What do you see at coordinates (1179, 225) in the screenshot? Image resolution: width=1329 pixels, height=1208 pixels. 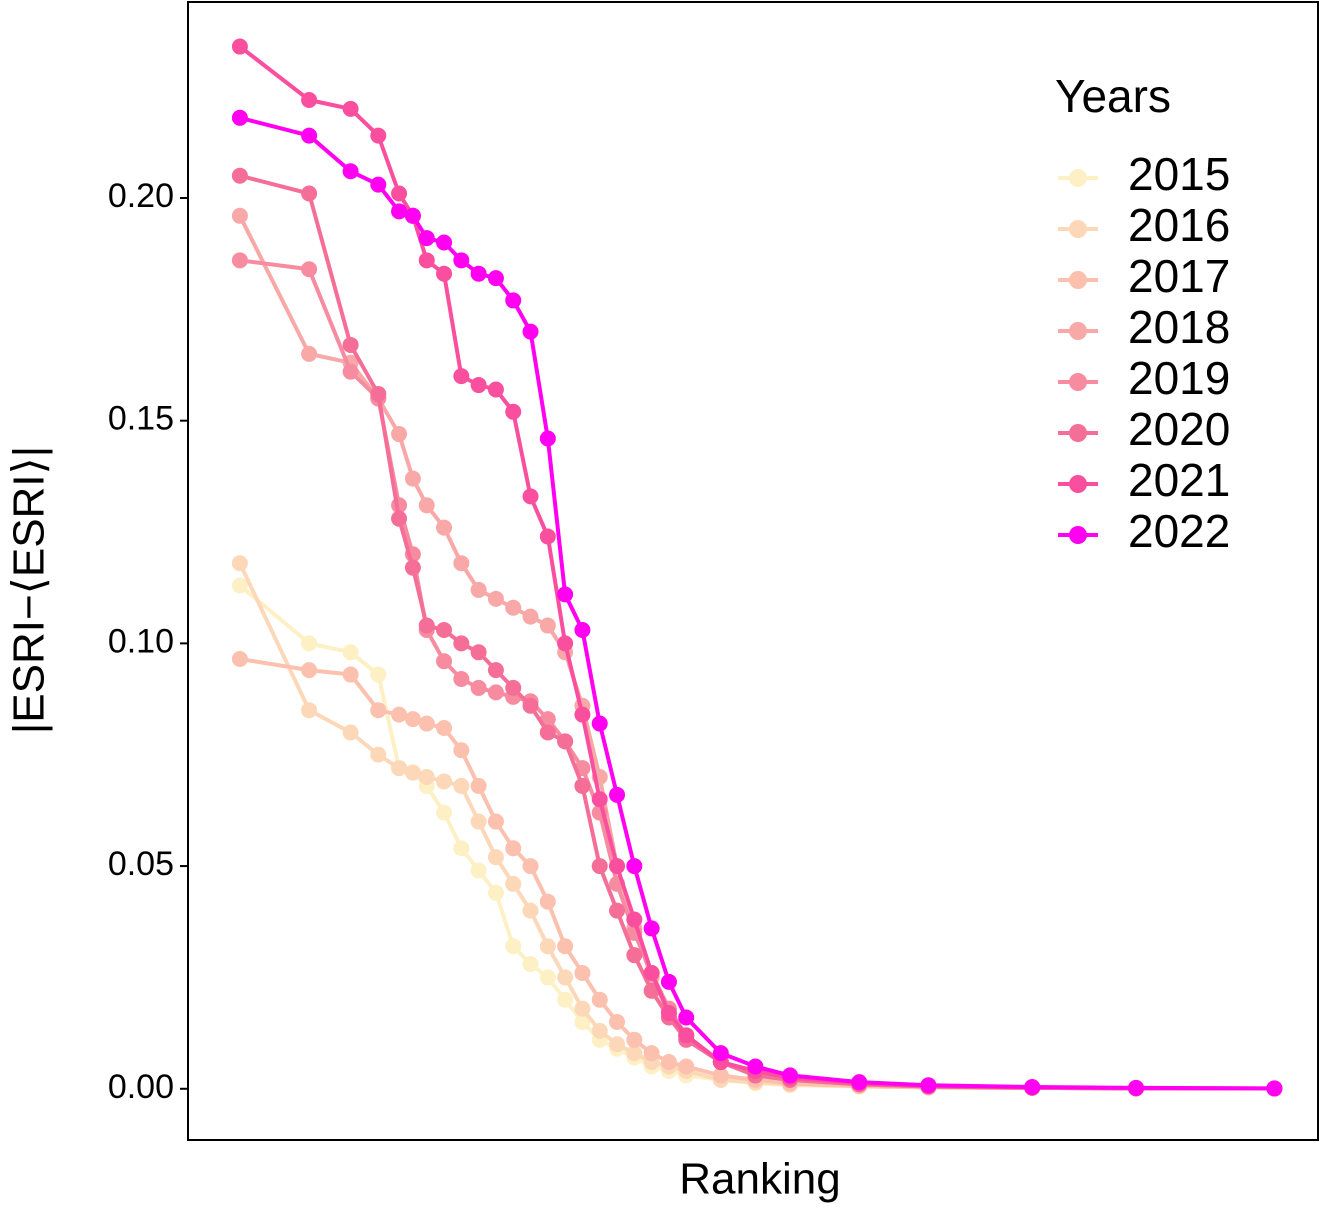 I see `legend-label: 2016` at bounding box center [1179, 225].